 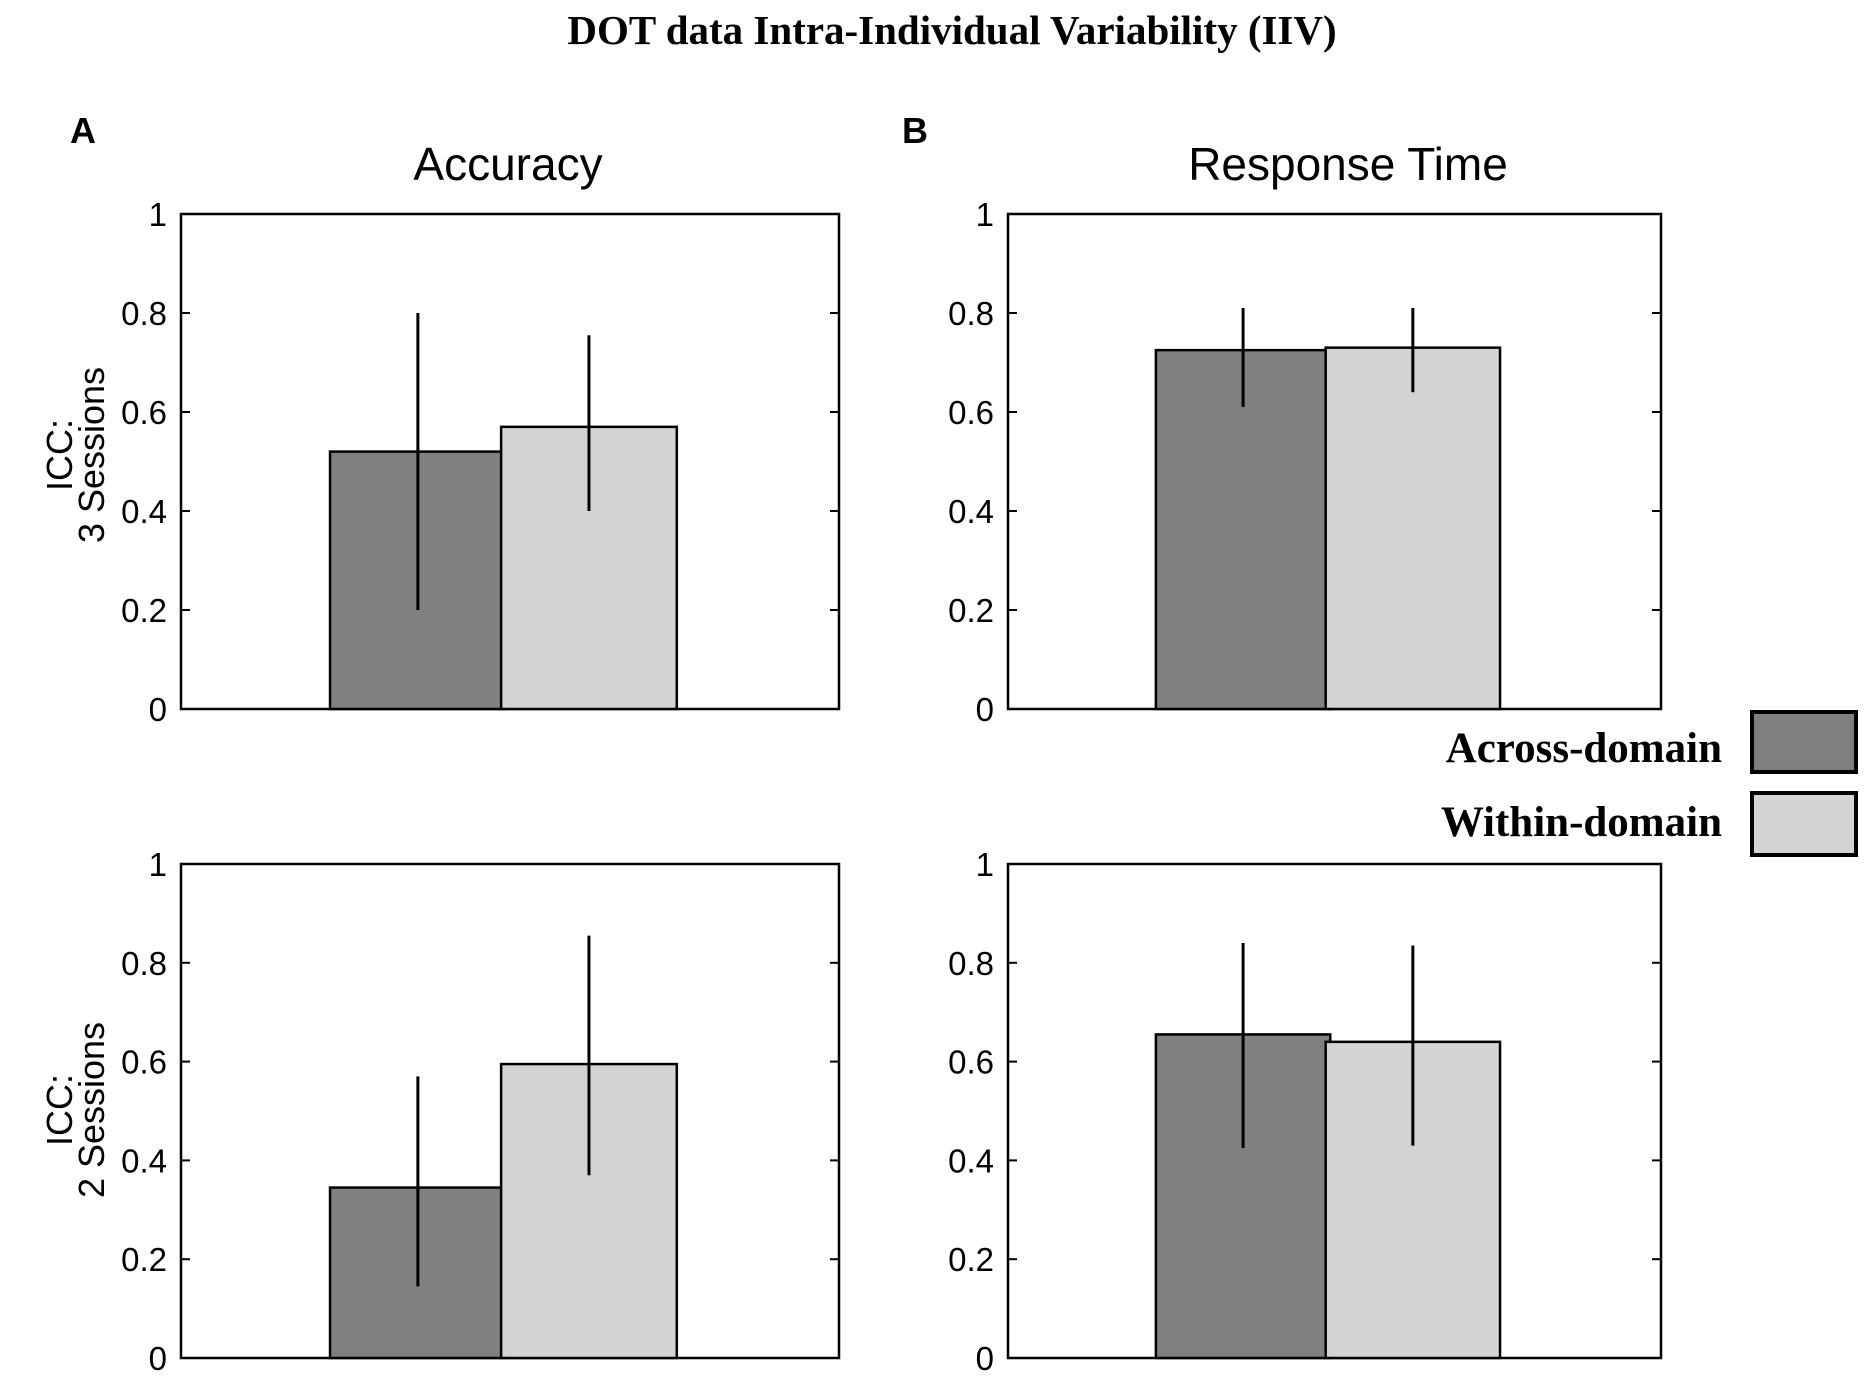 I want to click on legend: Across-domain Within-domain, so click(x=1649, y=783).